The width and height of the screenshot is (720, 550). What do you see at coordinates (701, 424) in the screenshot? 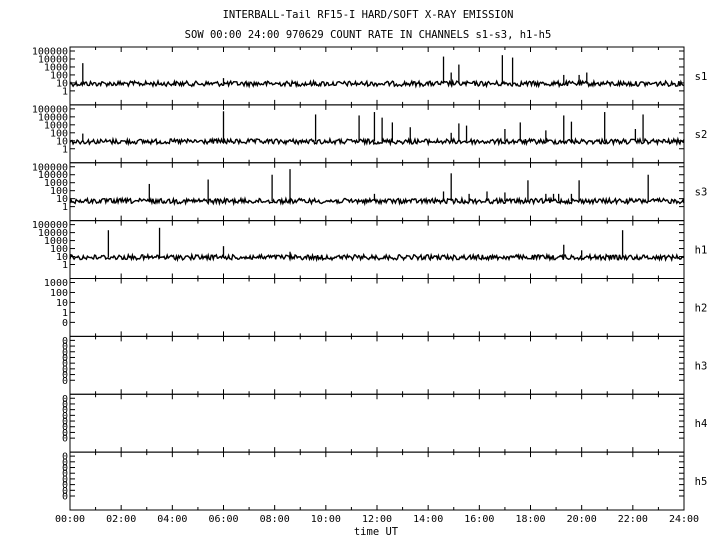
I see `channel-label-h4: h4` at bounding box center [701, 424].